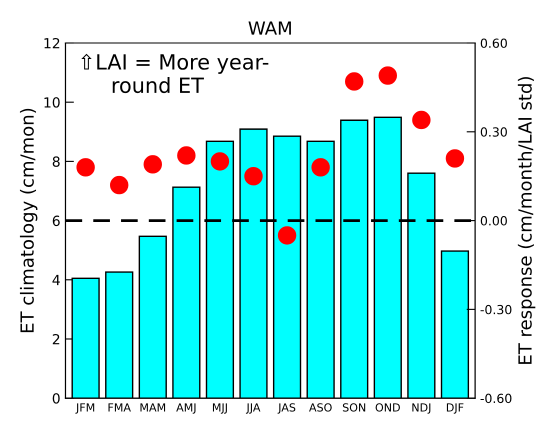 The image size is (555, 430). Describe the element at coordinates (455, 408) in the screenshot. I see `x-tick-label: DJF` at that location.